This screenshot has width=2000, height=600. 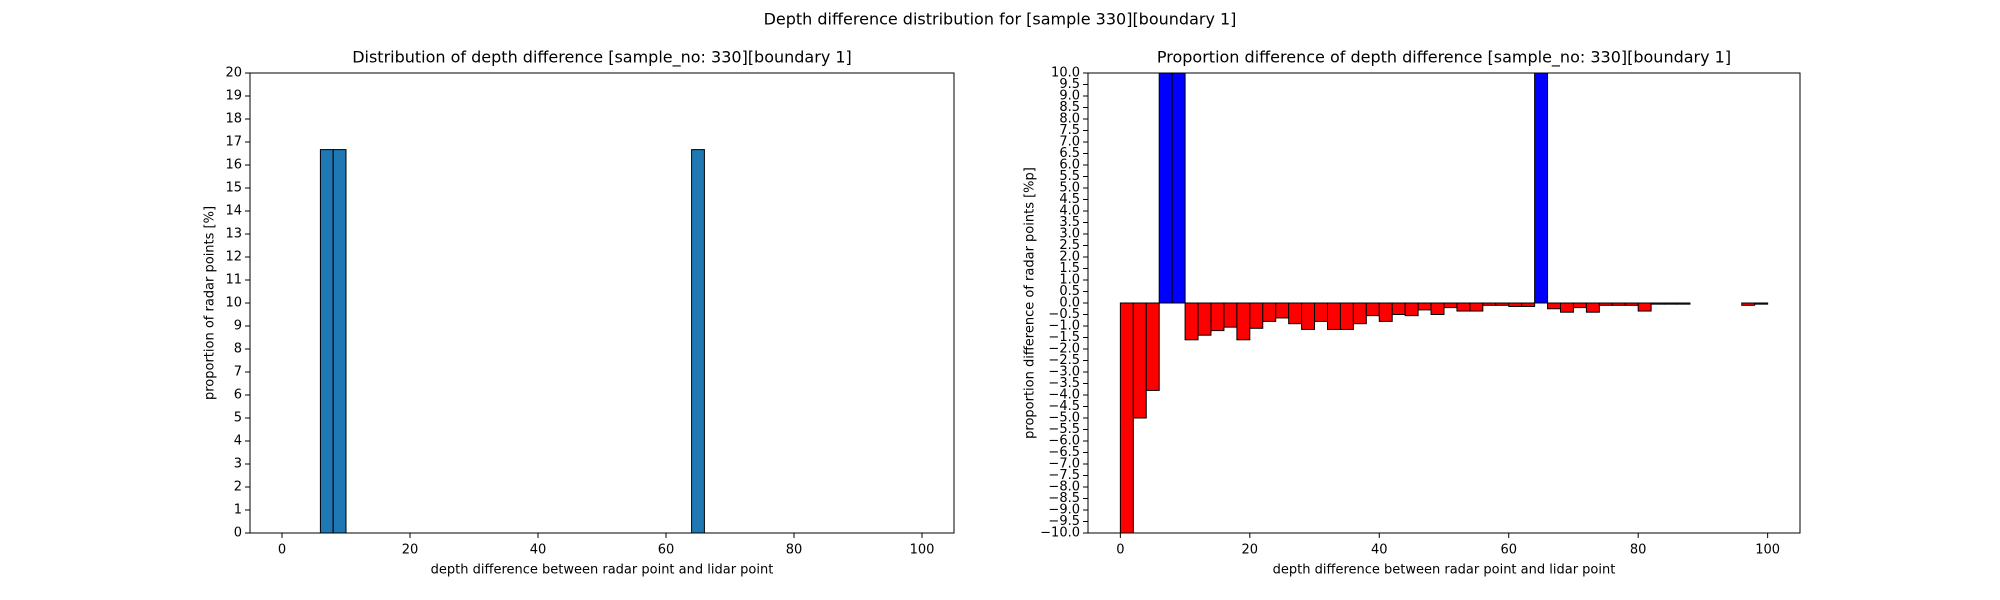 What do you see at coordinates (1064, 360) in the screenshot?
I see `y-tick-label: −2.5` at bounding box center [1064, 360].